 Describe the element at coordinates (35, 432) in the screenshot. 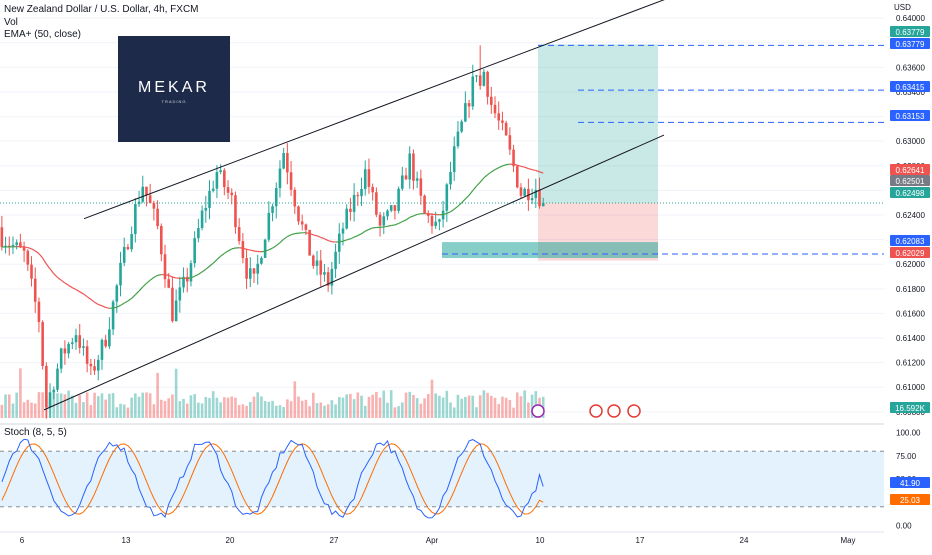

I see `stoch-legend: Stoch (8, 5, 5)` at that location.